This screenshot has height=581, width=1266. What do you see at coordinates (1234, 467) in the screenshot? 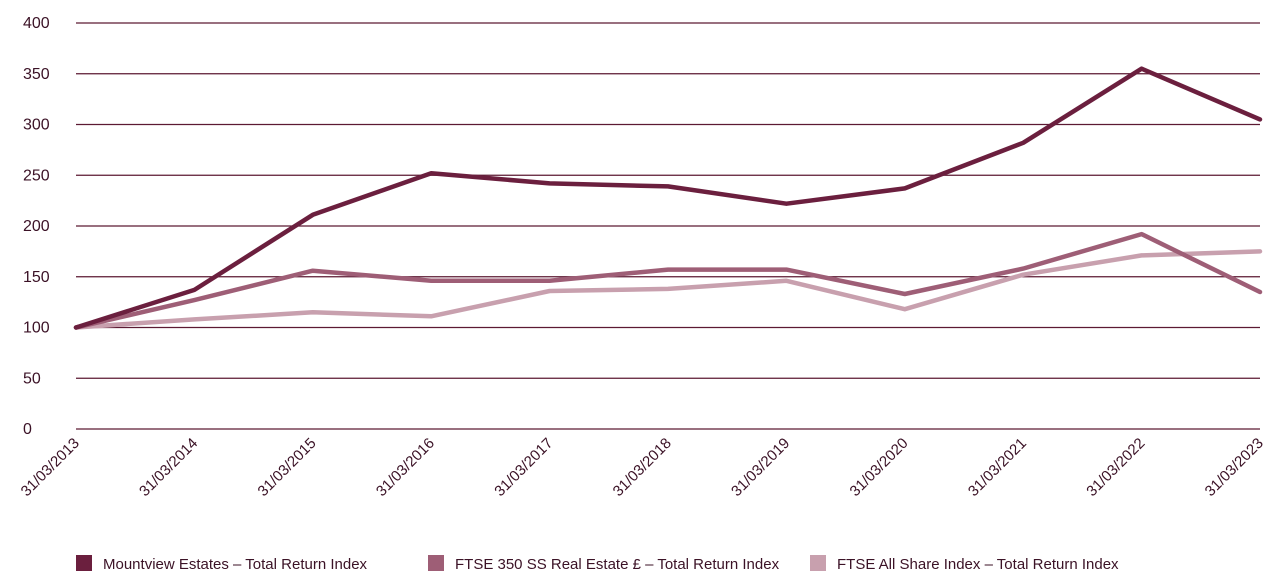
I see `x-tick-label: 31/03/2023` at bounding box center [1234, 467].